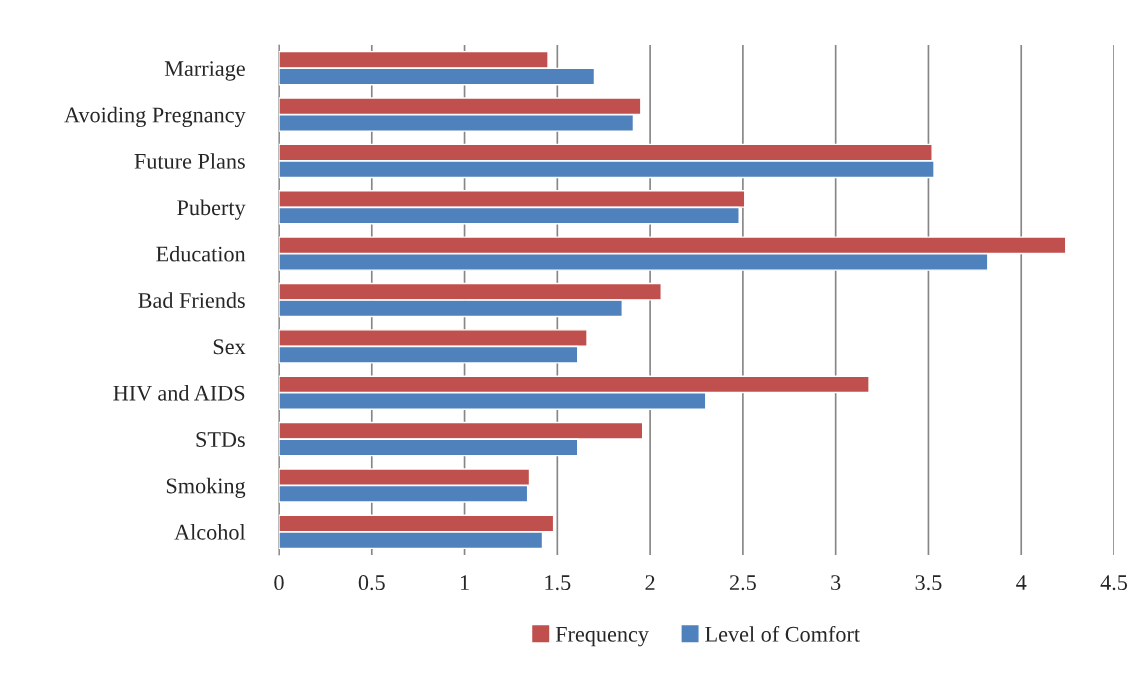 This screenshot has width=1146, height=676. What do you see at coordinates (210, 532) in the screenshot?
I see `y-tick-label: Alcohol` at bounding box center [210, 532].